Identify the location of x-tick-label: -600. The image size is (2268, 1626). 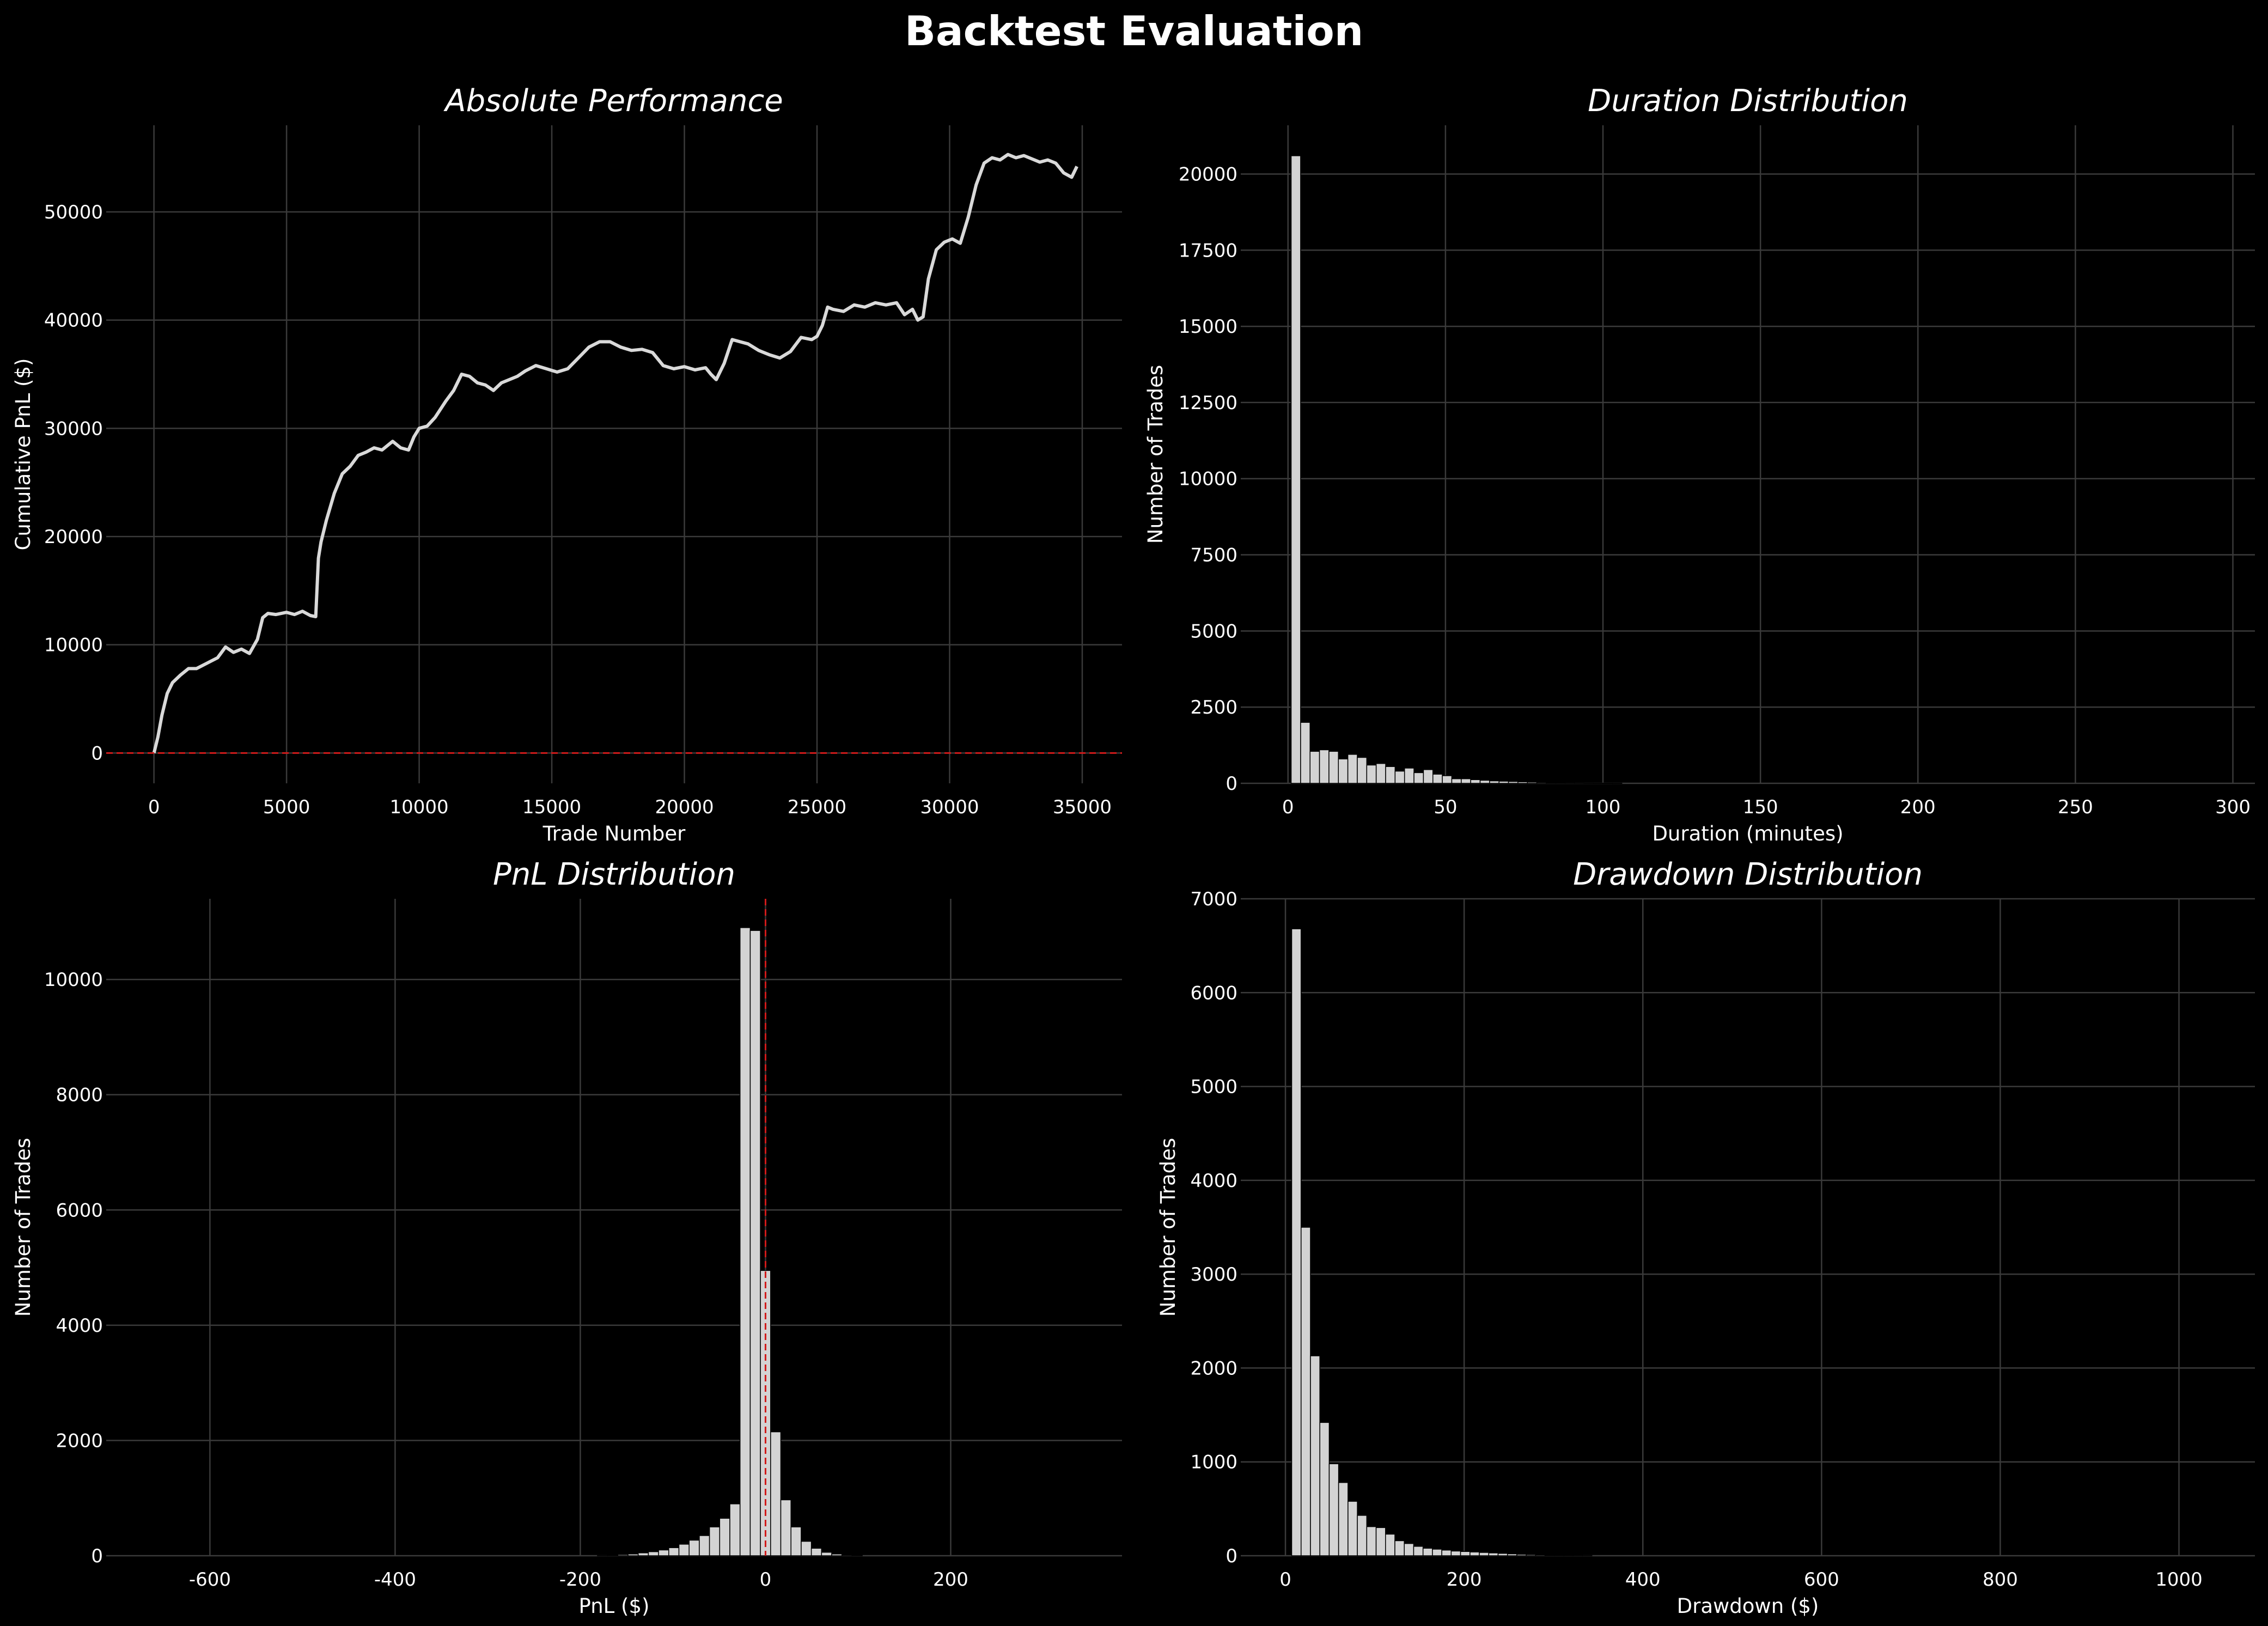
(210, 1580).